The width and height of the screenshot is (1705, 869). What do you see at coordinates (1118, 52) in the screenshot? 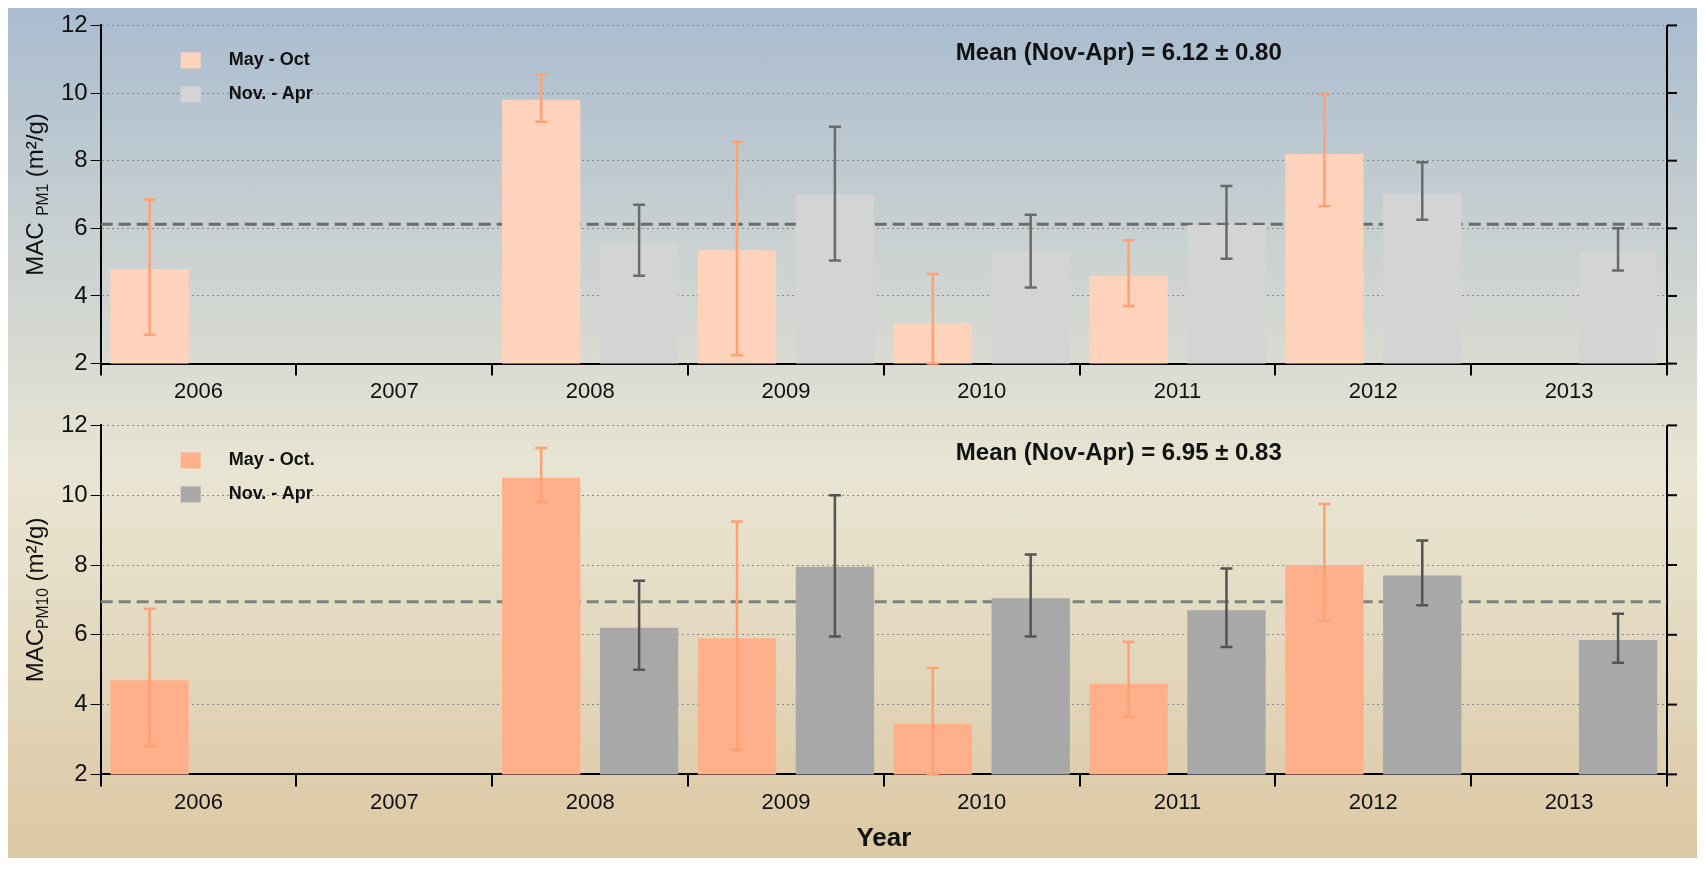
I see `annotation: Mean (Nov-Apr) = 6.12 ± 0.80` at bounding box center [1118, 52].